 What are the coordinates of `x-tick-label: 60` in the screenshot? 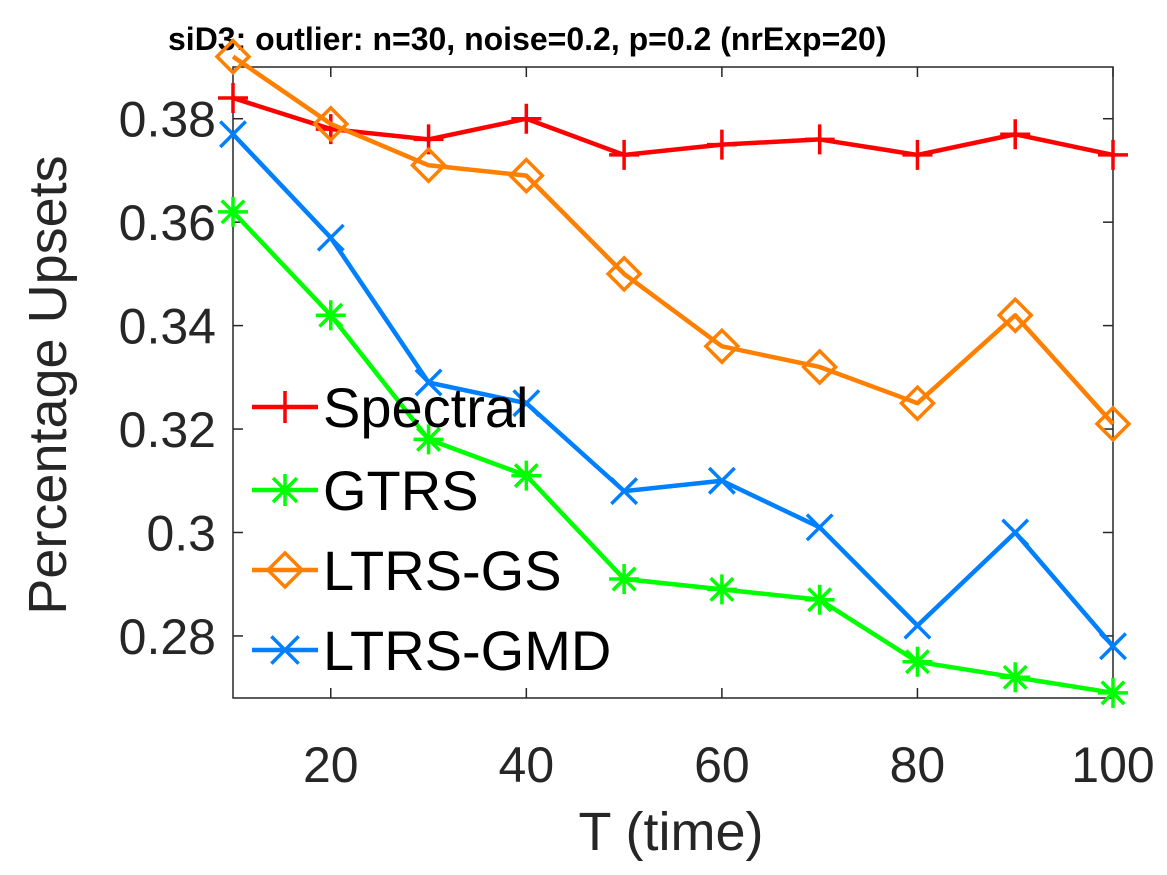 It's located at (722, 765).